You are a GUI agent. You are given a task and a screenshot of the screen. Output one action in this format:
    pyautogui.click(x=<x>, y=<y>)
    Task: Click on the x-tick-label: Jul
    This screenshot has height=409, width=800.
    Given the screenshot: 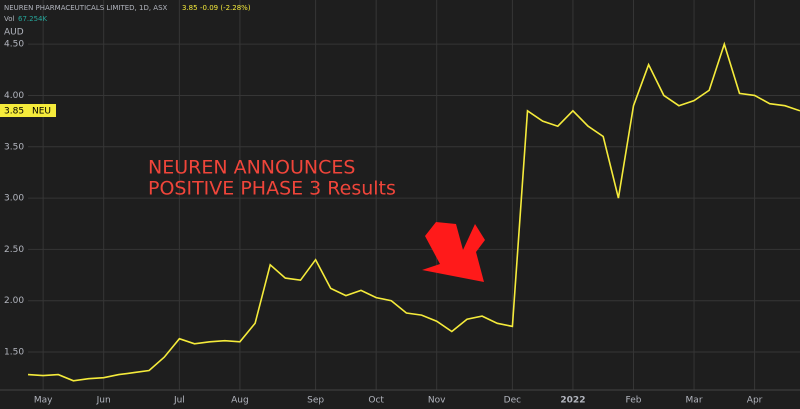 What is the action you would take?
    pyautogui.click(x=179, y=401)
    